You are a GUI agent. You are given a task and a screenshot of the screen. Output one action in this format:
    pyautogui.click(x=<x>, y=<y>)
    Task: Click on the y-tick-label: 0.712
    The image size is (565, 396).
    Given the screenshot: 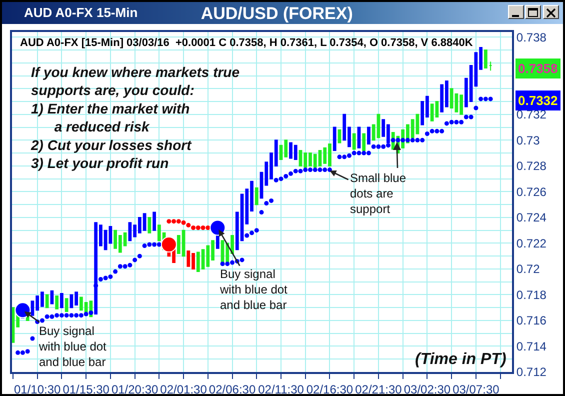 What is the action you would take?
    pyautogui.click(x=531, y=372)
    